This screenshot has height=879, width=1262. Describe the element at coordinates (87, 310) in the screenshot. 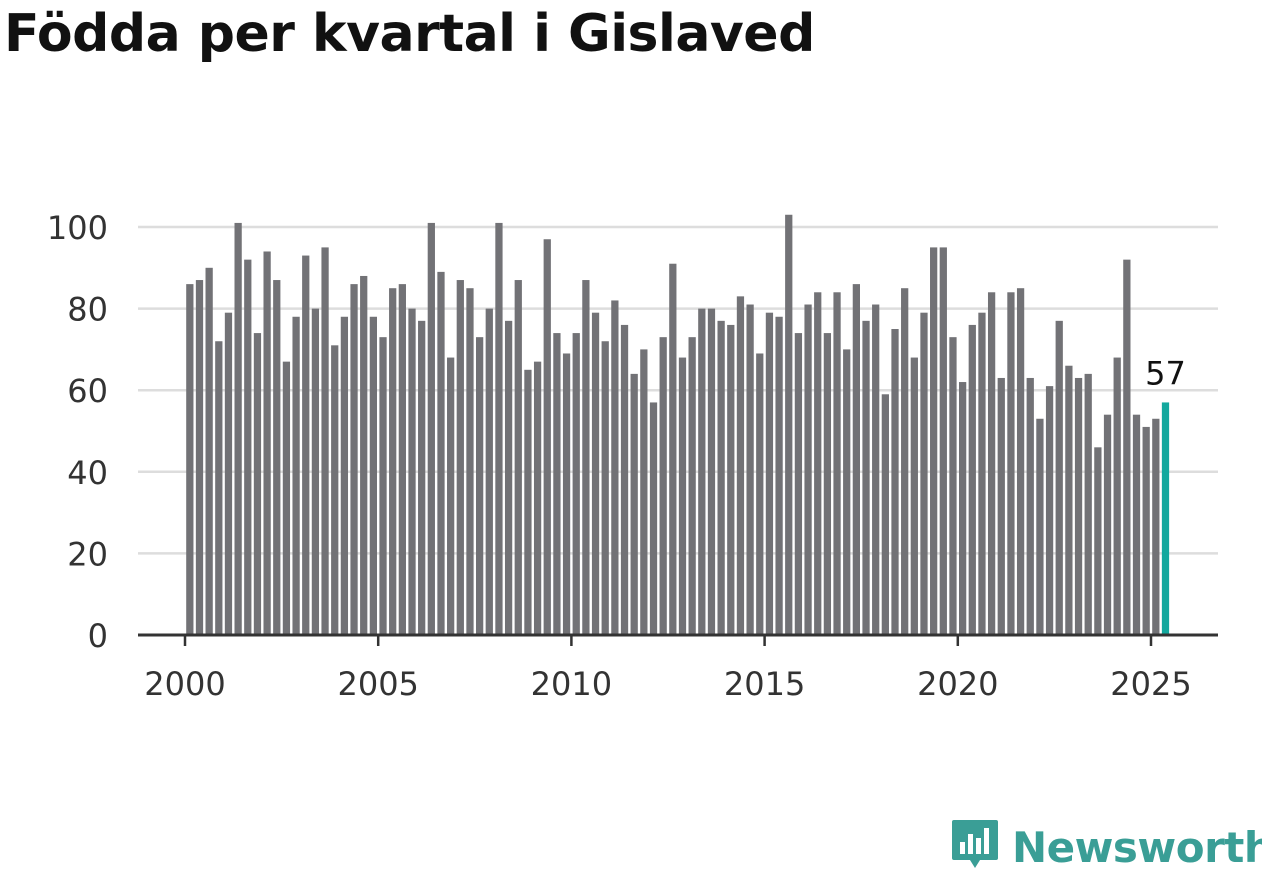

I see `y-tick-label: 80` at that location.